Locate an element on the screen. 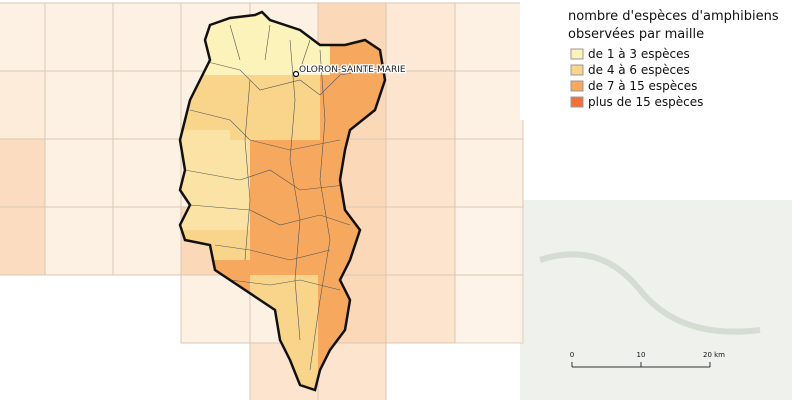 Image resolution: width=792 pixels, height=400 pixels. legend-item: de 1 à 3 espèces is located at coordinates (639, 54).